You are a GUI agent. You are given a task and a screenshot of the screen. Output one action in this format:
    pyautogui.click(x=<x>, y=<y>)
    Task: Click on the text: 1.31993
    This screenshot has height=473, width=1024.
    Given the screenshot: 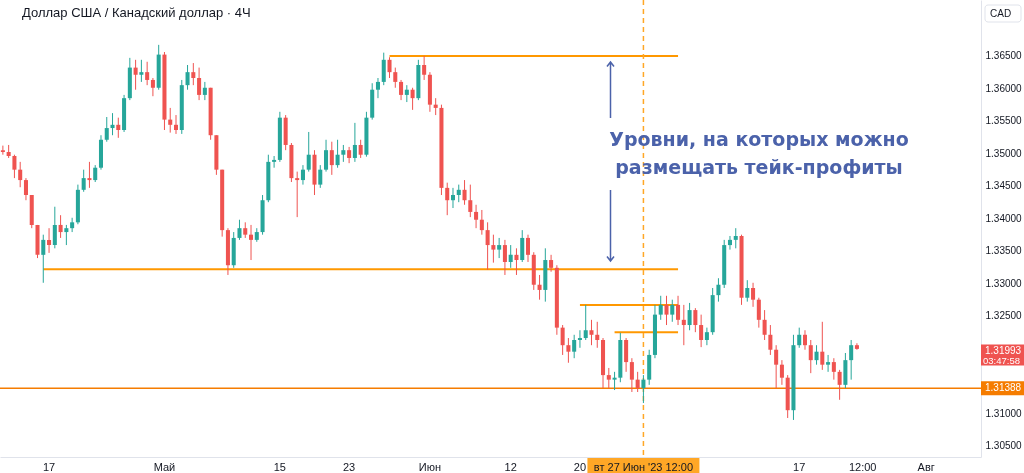 What is the action you would take?
    pyautogui.click(x=1003, y=350)
    